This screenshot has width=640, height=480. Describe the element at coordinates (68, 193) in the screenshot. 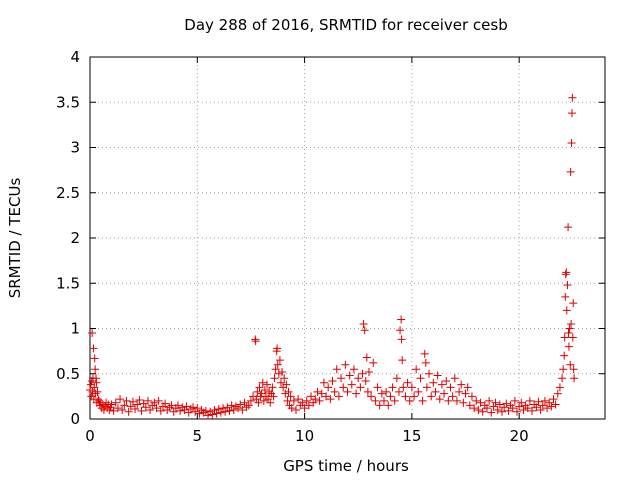

I see `y-tick-label: 2.5` at that location.